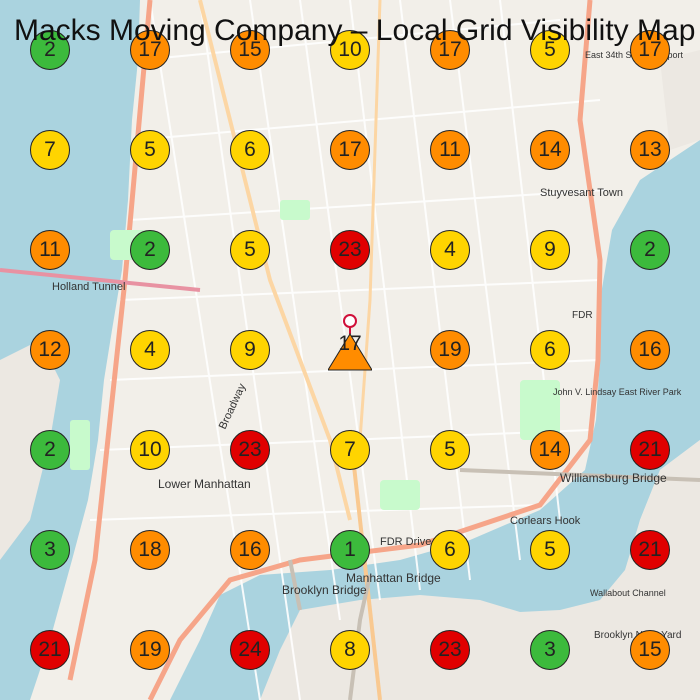  What do you see at coordinates (88, 287) in the screenshot?
I see `holland-tunnel-label: Holland Tunnel` at bounding box center [88, 287].